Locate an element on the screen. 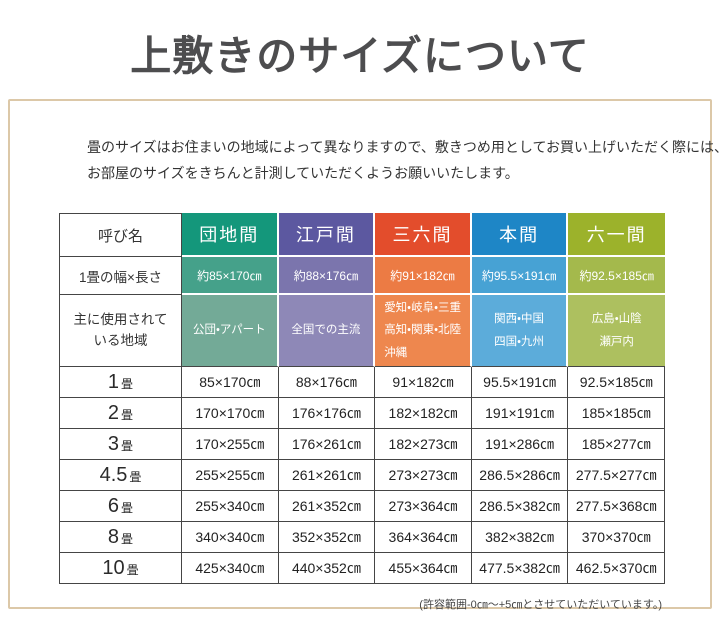 The height and width of the screenshot is (643, 720). regions-honma: 関西・中国 四国・九州 is located at coordinates (520, 331).